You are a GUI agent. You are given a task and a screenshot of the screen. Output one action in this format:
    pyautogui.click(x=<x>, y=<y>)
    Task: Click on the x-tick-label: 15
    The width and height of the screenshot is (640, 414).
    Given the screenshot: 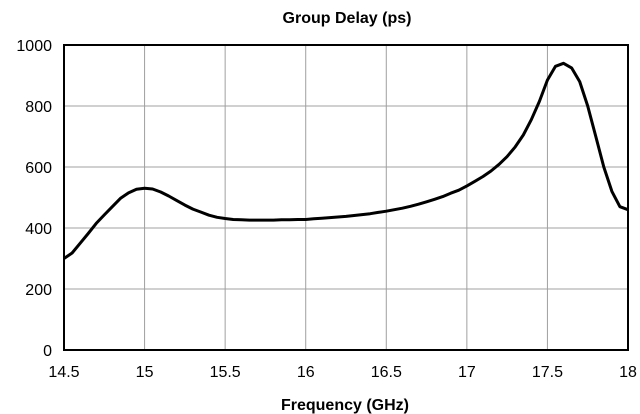 What is the action you would take?
    pyautogui.click(x=145, y=372)
    